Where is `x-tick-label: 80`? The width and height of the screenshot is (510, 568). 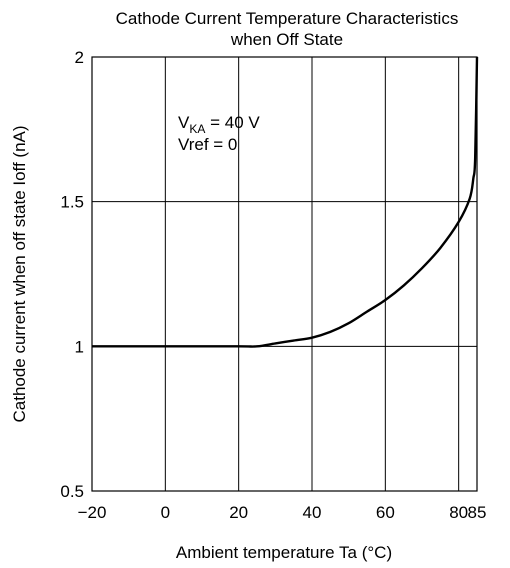
x-tick-label: 80 is located at coordinates (458, 512).